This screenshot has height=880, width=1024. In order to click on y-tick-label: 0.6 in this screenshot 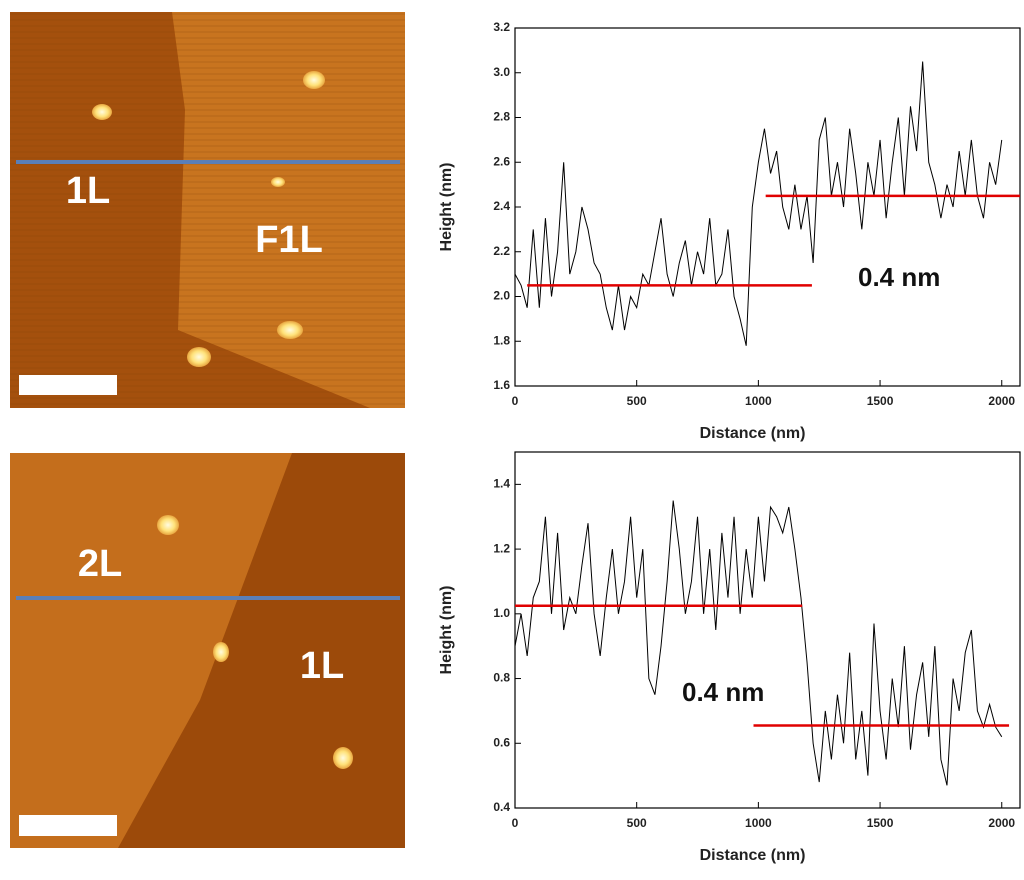, I will do `click(501, 742)`.